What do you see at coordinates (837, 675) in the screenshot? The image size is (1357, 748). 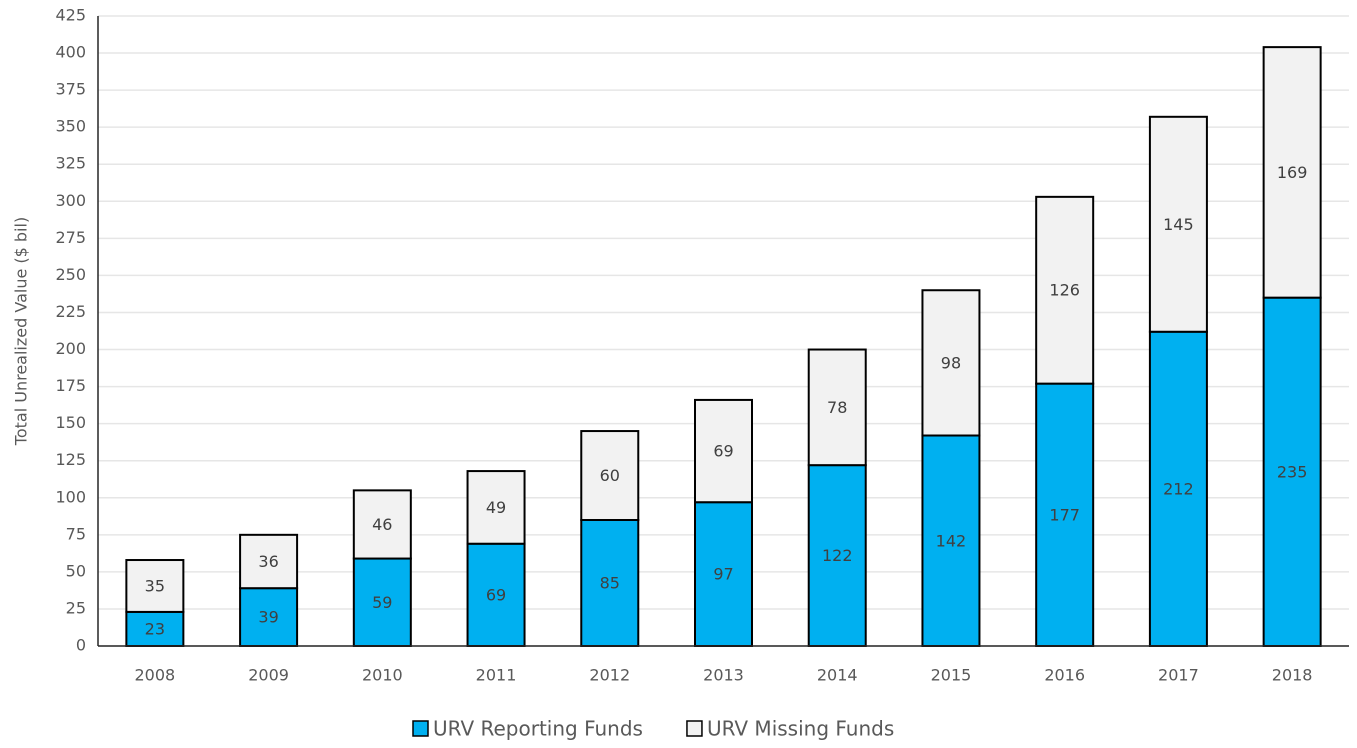 I see `x-tick-label: 2014` at bounding box center [837, 675].